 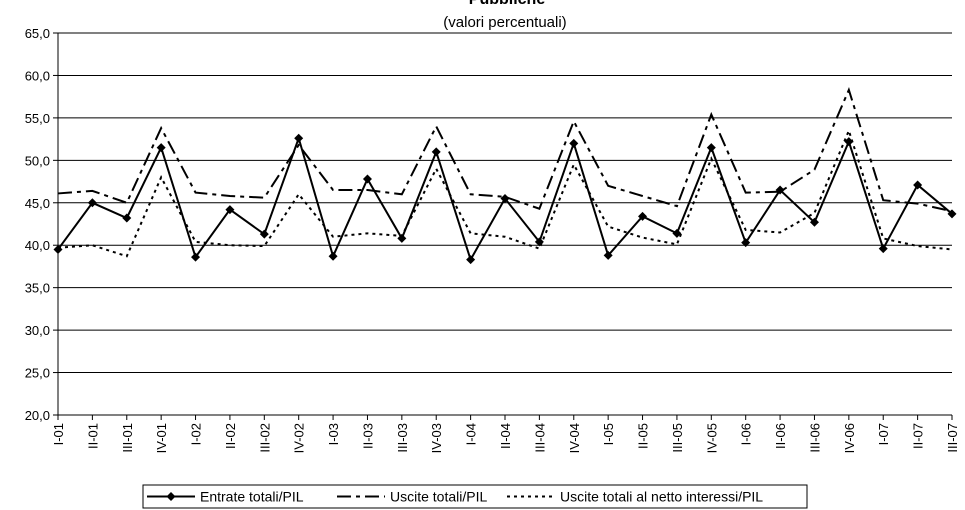 What do you see at coordinates (918, 436) in the screenshot?
I see `x-tick-label: II-07` at bounding box center [918, 436].